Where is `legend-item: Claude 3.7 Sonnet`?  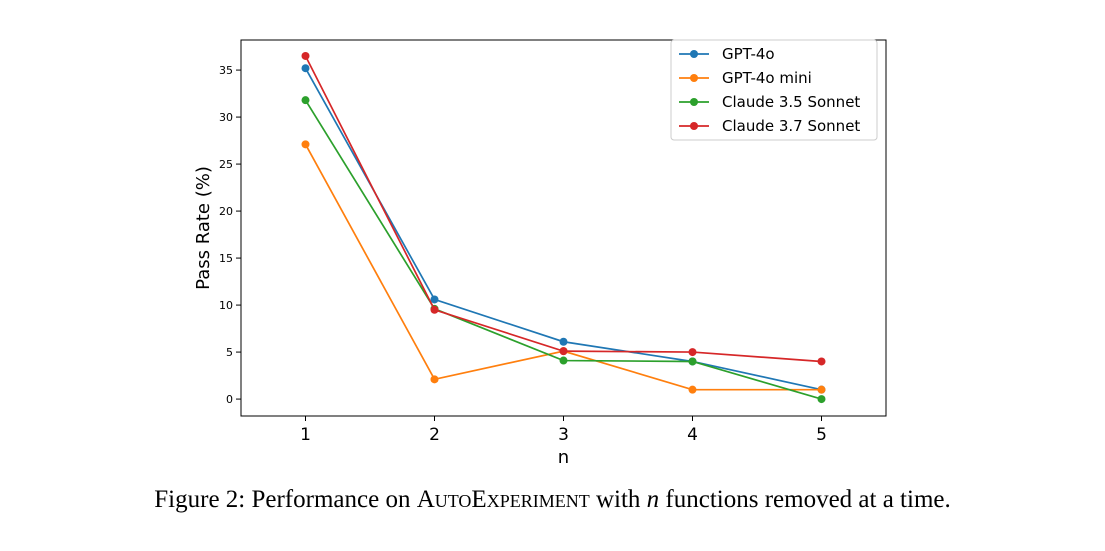
legend-item: Claude 3.7 Sonnet is located at coordinates (769, 126).